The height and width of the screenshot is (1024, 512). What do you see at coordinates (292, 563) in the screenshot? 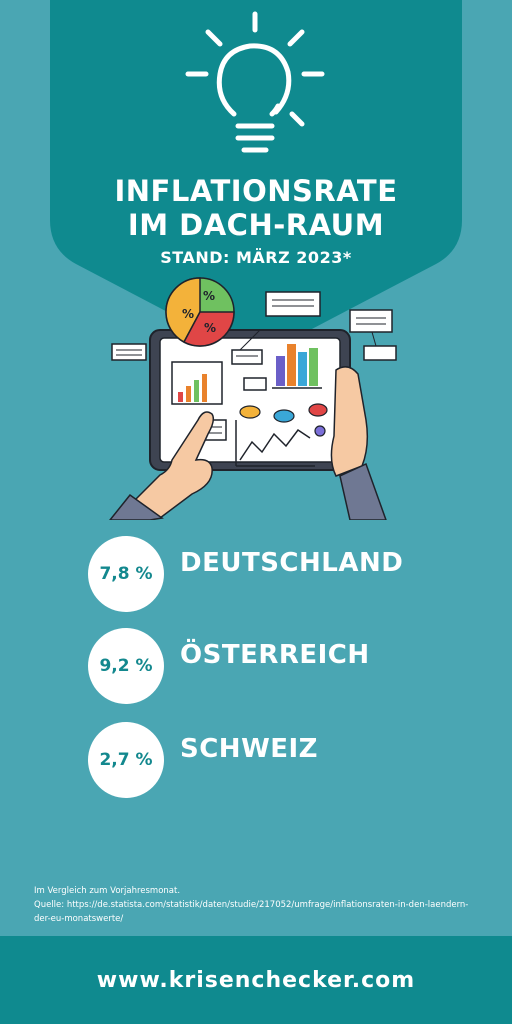
I see `country-label-germany: DEUTSCHLAND` at bounding box center [292, 563].